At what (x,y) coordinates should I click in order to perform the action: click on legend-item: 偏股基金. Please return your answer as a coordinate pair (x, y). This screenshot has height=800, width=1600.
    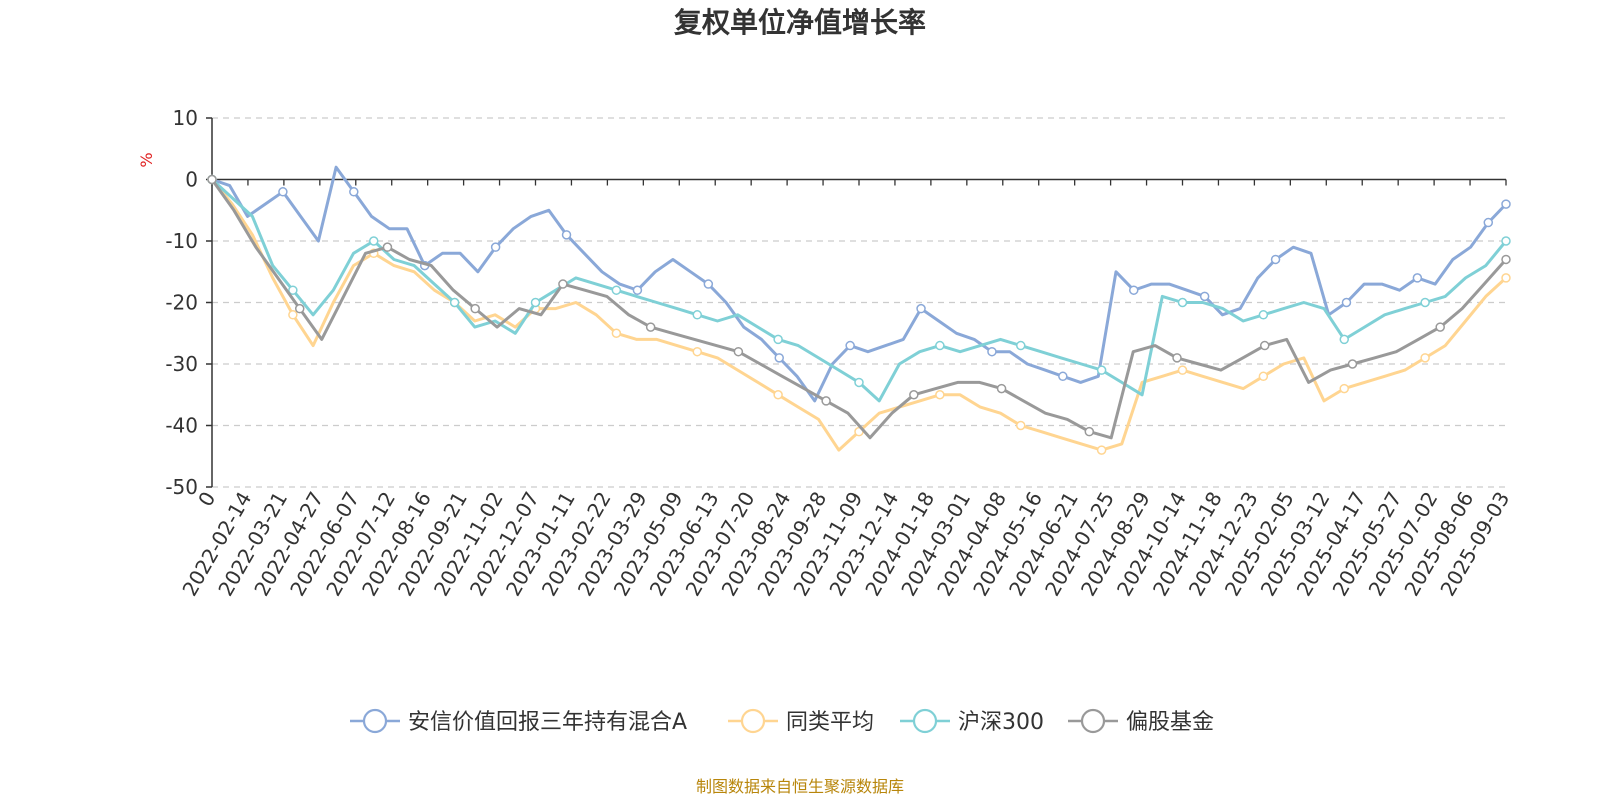
    Looking at the image, I should click on (1141, 721).